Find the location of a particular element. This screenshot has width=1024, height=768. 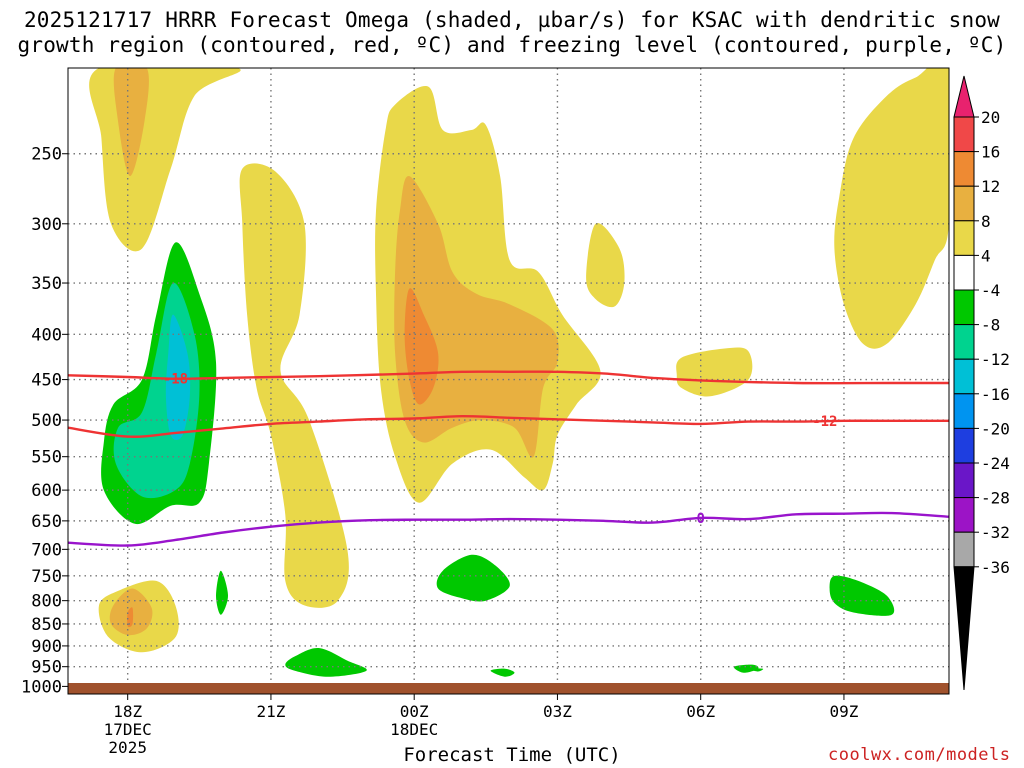

colorbar-label: -28 is located at coordinates (995, 498).